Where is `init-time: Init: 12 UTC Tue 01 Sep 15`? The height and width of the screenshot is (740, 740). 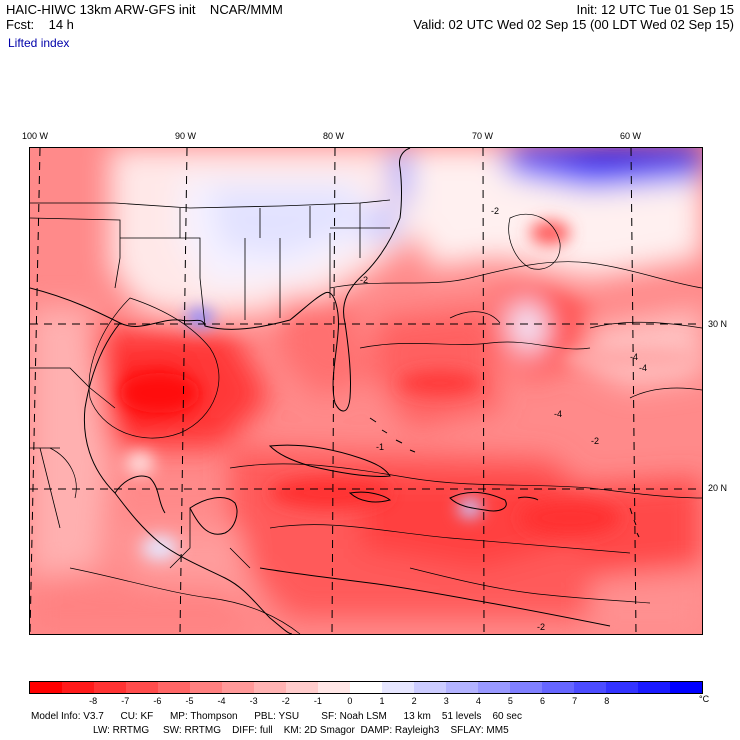
init-time: Init: 12 UTC Tue 01 Sep 15 is located at coordinates (655, 9).